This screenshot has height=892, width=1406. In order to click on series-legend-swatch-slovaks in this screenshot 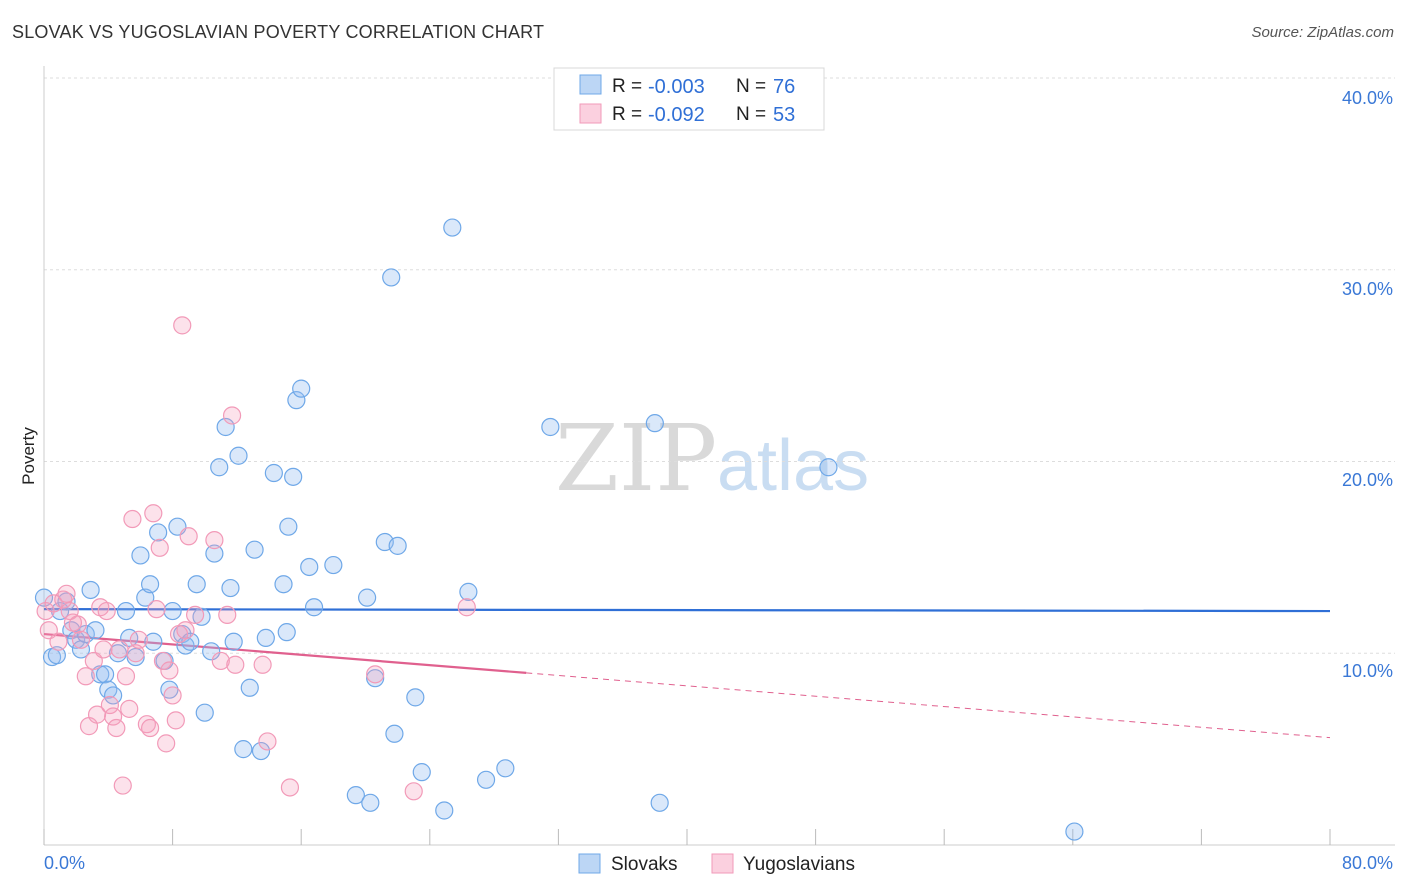, I will do `click(589, 863)`.